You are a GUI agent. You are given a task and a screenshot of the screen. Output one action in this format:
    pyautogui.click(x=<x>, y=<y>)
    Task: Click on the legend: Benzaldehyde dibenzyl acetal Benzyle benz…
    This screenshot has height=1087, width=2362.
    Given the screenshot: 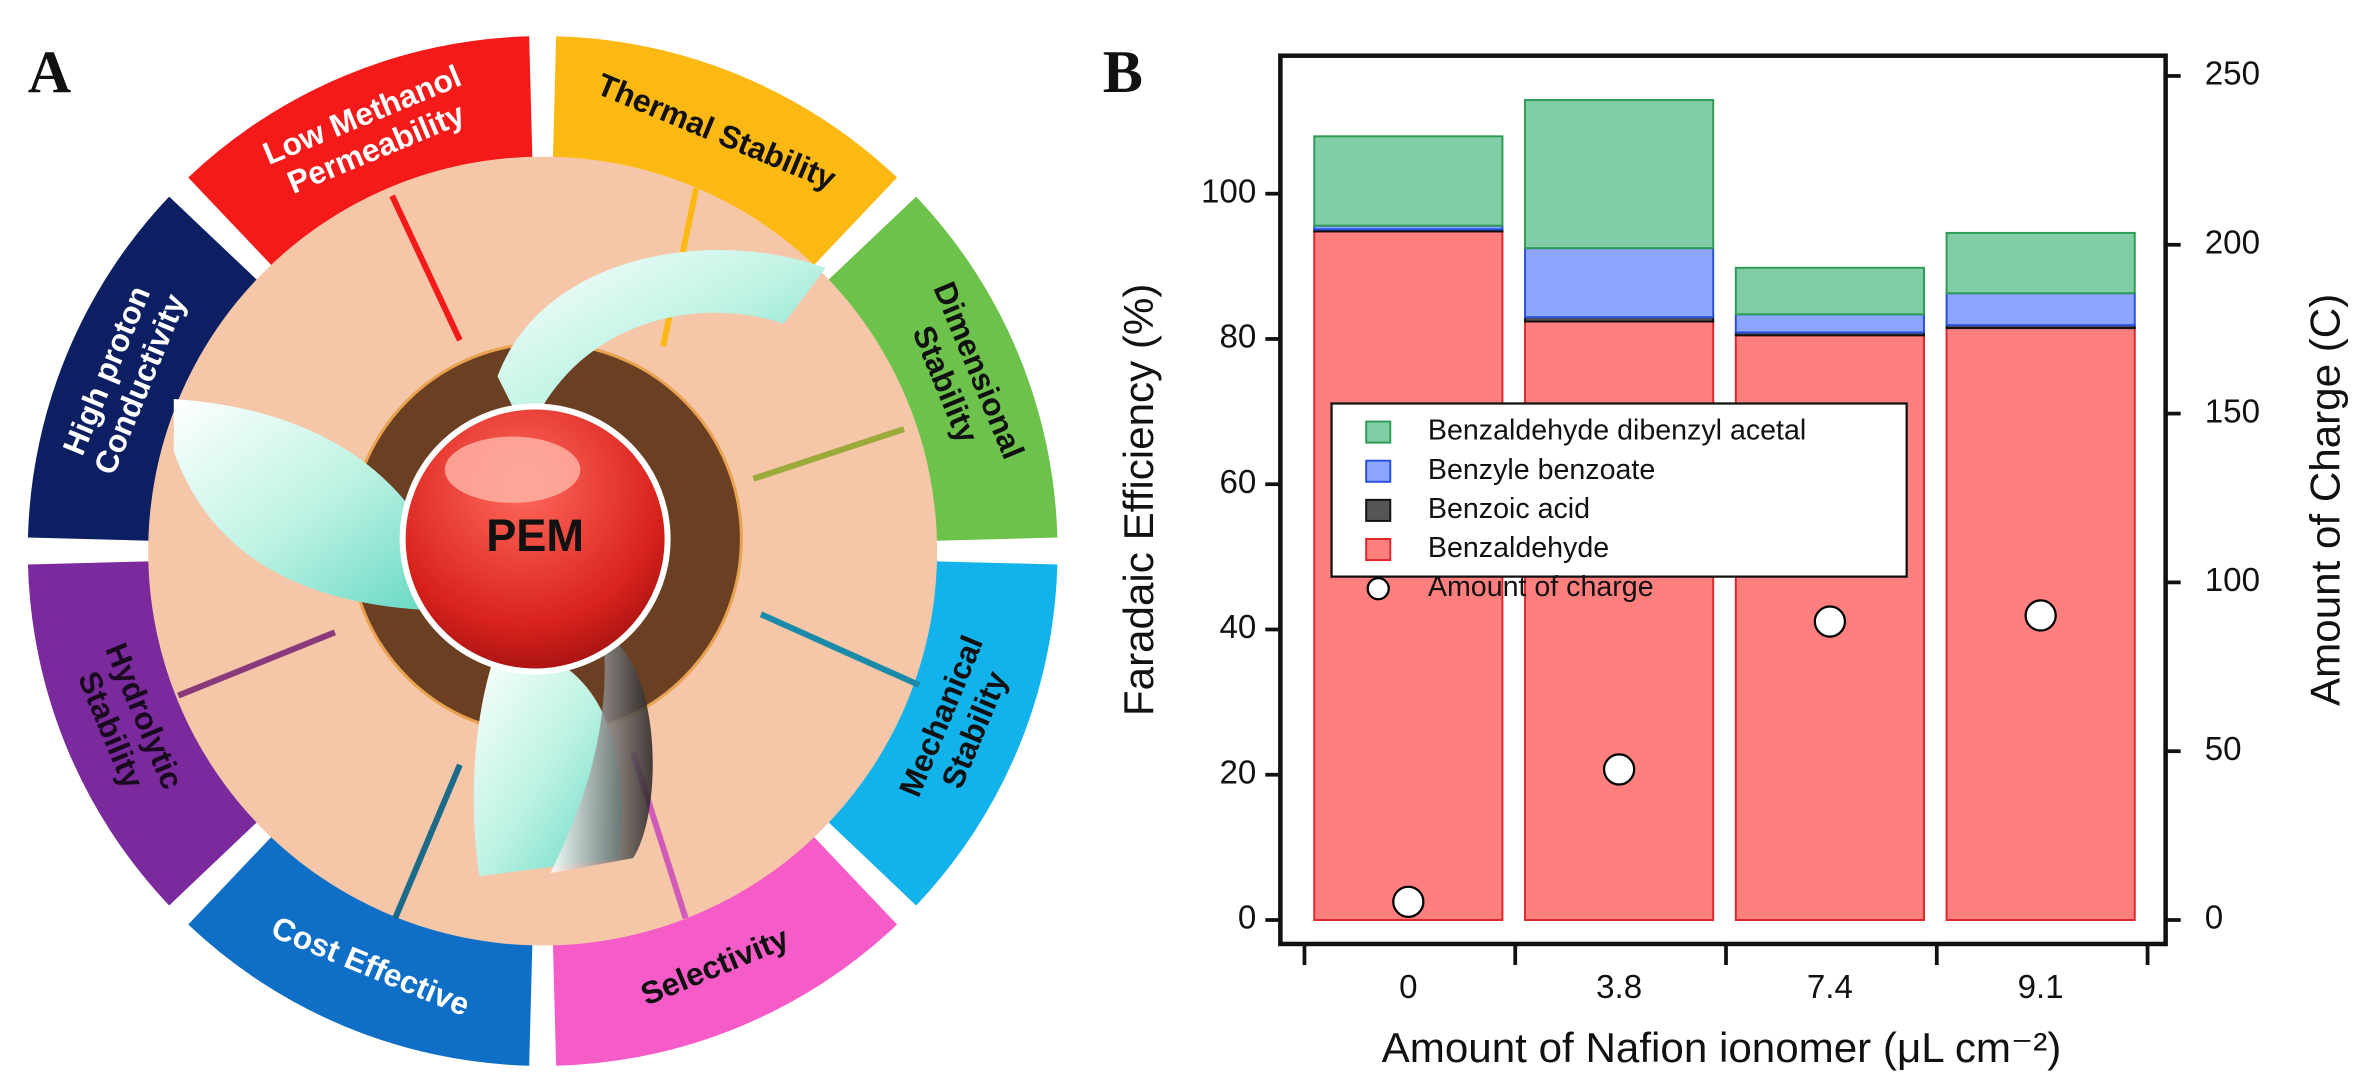 What is the action you would take?
    pyautogui.click(x=1619, y=502)
    